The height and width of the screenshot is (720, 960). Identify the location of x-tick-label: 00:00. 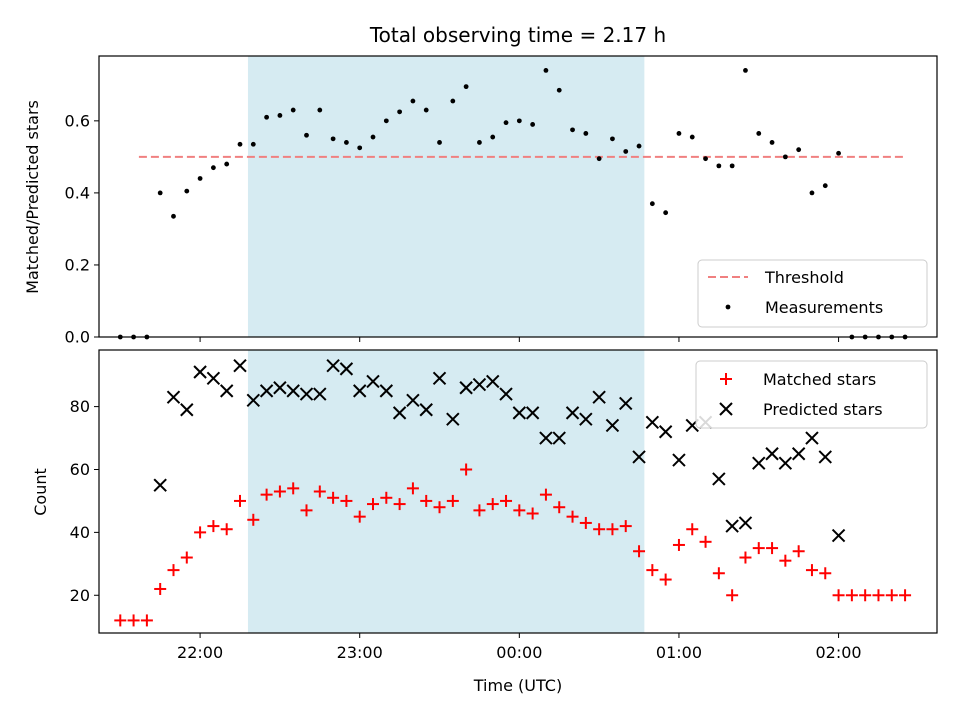
(519, 652).